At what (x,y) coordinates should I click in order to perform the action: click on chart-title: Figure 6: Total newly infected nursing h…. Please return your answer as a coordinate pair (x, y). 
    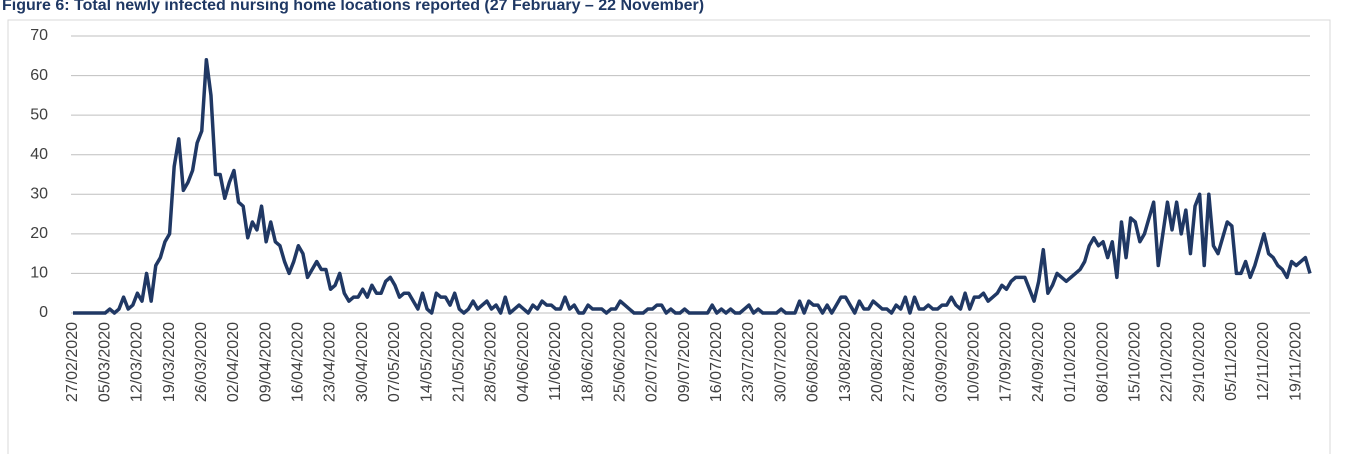
    Looking at the image, I should click on (353, 7).